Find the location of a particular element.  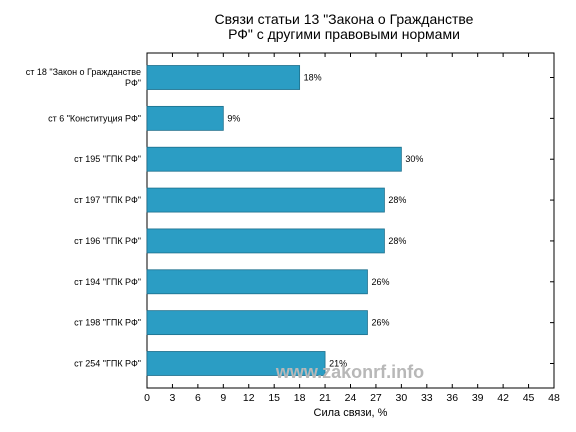

data-label: 18% is located at coordinates (313, 78).